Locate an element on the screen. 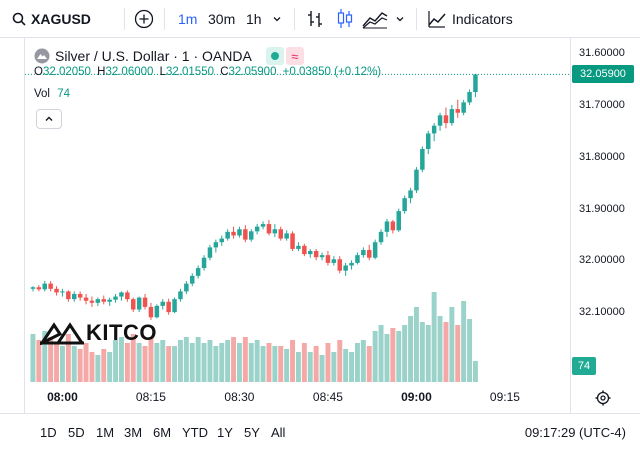 This screenshot has width=640, height=451. open-value: 32.02050 is located at coordinates (66, 72).